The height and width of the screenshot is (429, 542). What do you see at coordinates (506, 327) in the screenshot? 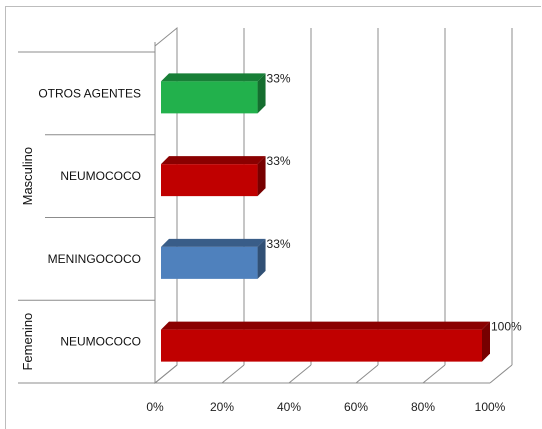
I see `data-label: 100%` at bounding box center [506, 327].